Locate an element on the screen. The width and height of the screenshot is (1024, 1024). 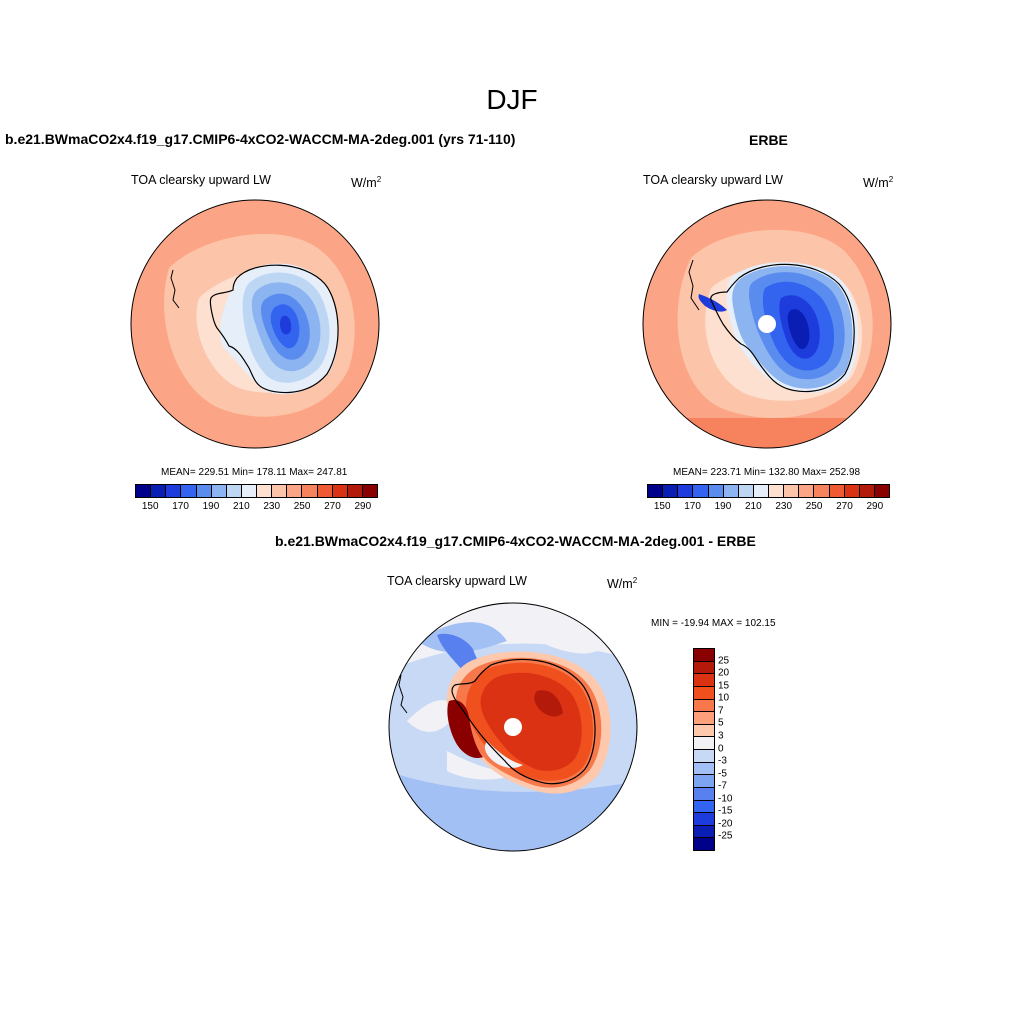
model-colorbar-tick-label: 210 is located at coordinates (241, 506).